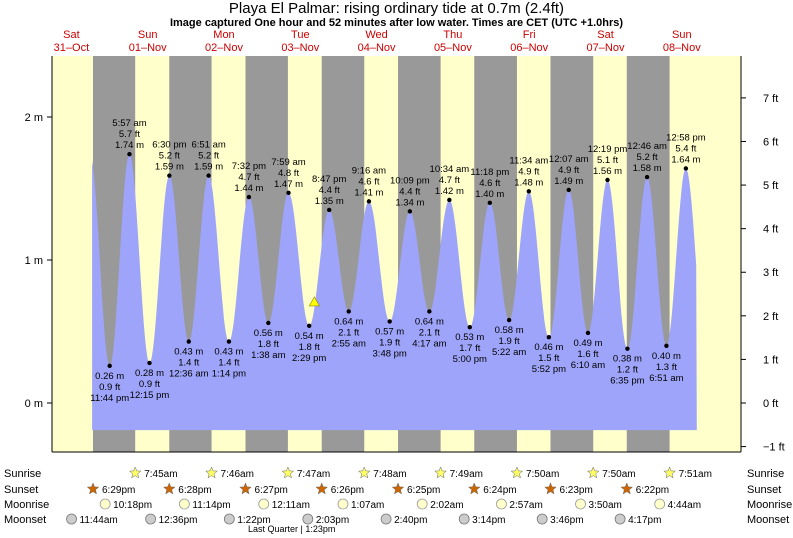  What do you see at coordinates (349, 343) in the screenshot?
I see `low-tide-label: 2:55 am` at bounding box center [349, 343].